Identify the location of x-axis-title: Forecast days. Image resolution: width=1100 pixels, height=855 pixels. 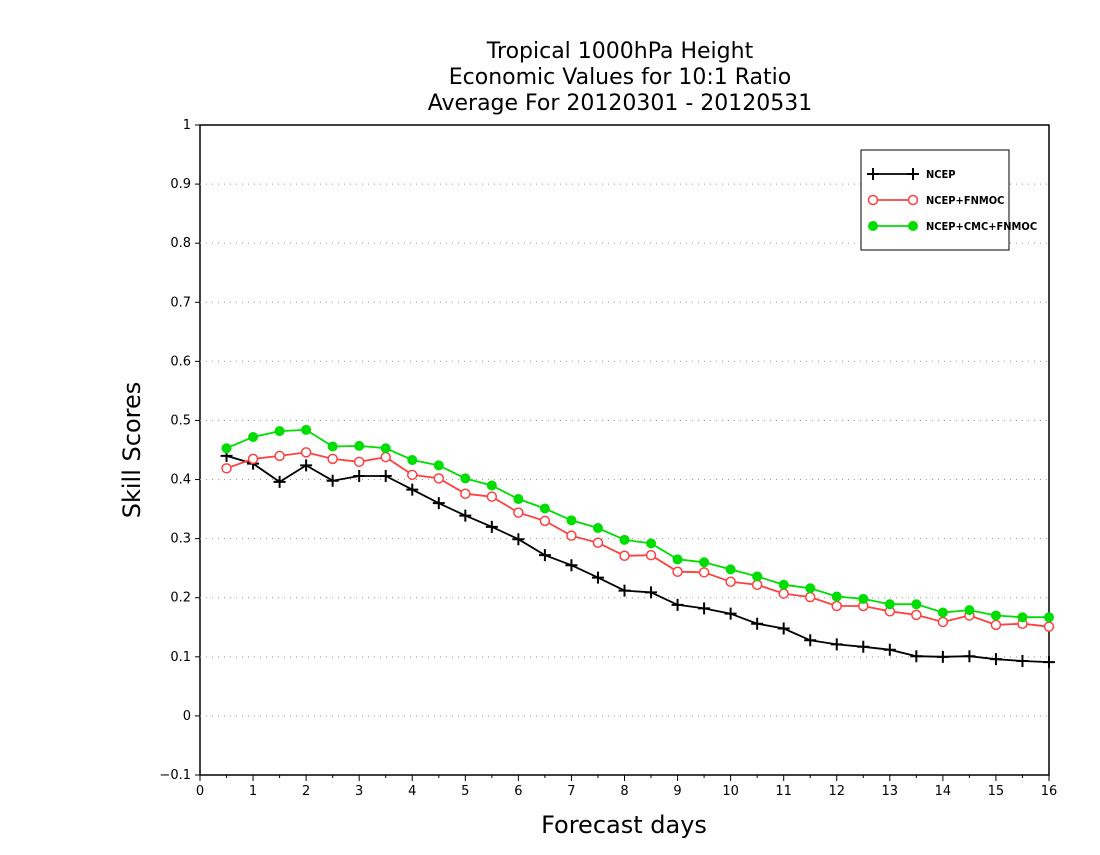
(624, 825).